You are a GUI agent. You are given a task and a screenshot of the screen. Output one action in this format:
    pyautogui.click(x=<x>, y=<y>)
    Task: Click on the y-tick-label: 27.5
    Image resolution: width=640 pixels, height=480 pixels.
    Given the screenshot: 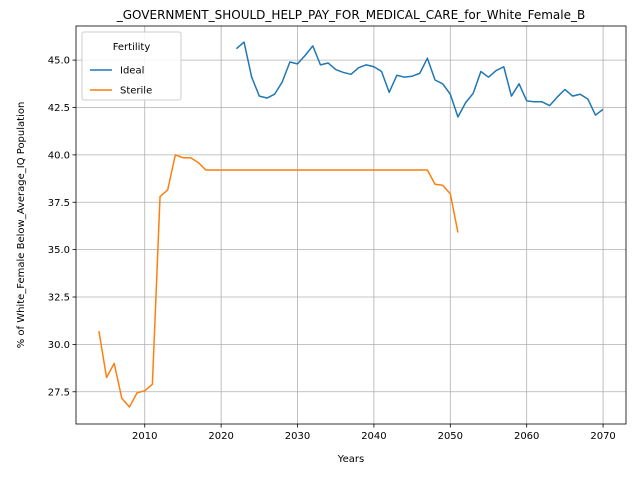 What is the action you would take?
    pyautogui.click(x=59, y=392)
    